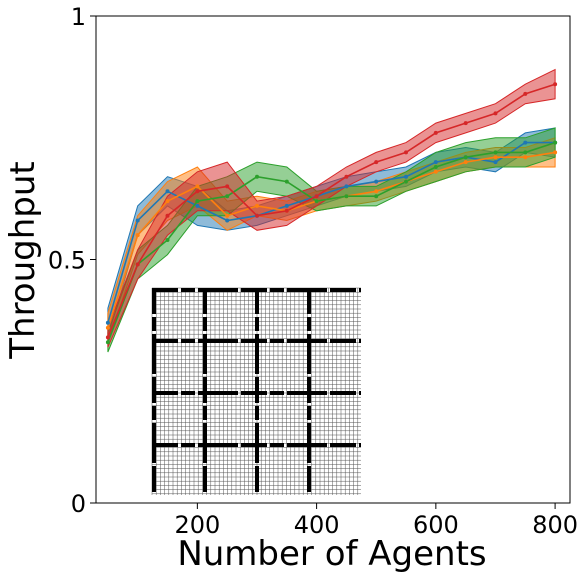 The image size is (581, 581). What do you see at coordinates (555, 525) in the screenshot?
I see `x-tick-label: 800` at bounding box center [555, 525].